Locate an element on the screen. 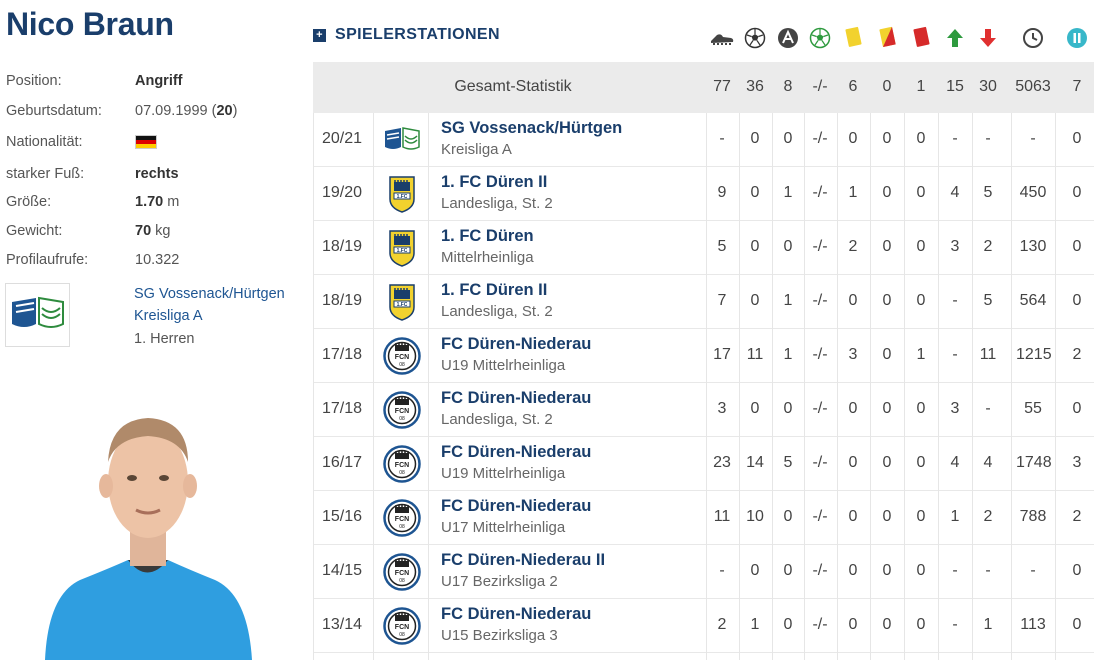  club-link: 1. FC Düren is located at coordinates (487, 236).